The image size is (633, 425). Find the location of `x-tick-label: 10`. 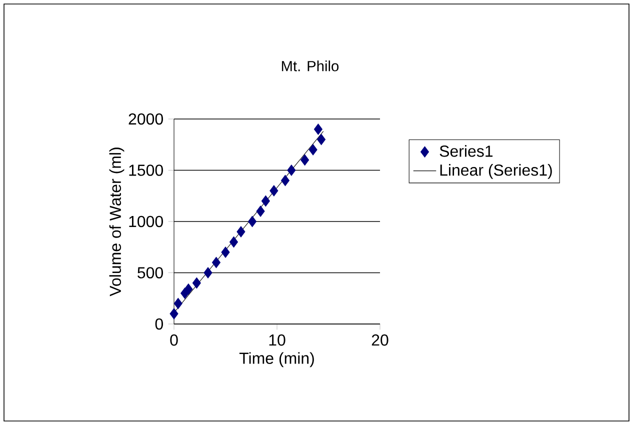

x-tick-label: 10 is located at coordinates (277, 340).